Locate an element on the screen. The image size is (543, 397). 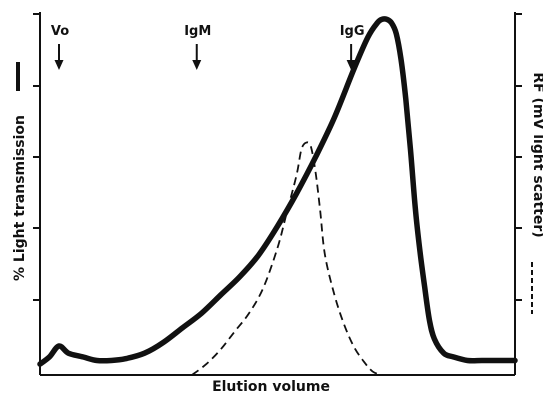
annotation-label: IgG is located at coordinates (352, 31).